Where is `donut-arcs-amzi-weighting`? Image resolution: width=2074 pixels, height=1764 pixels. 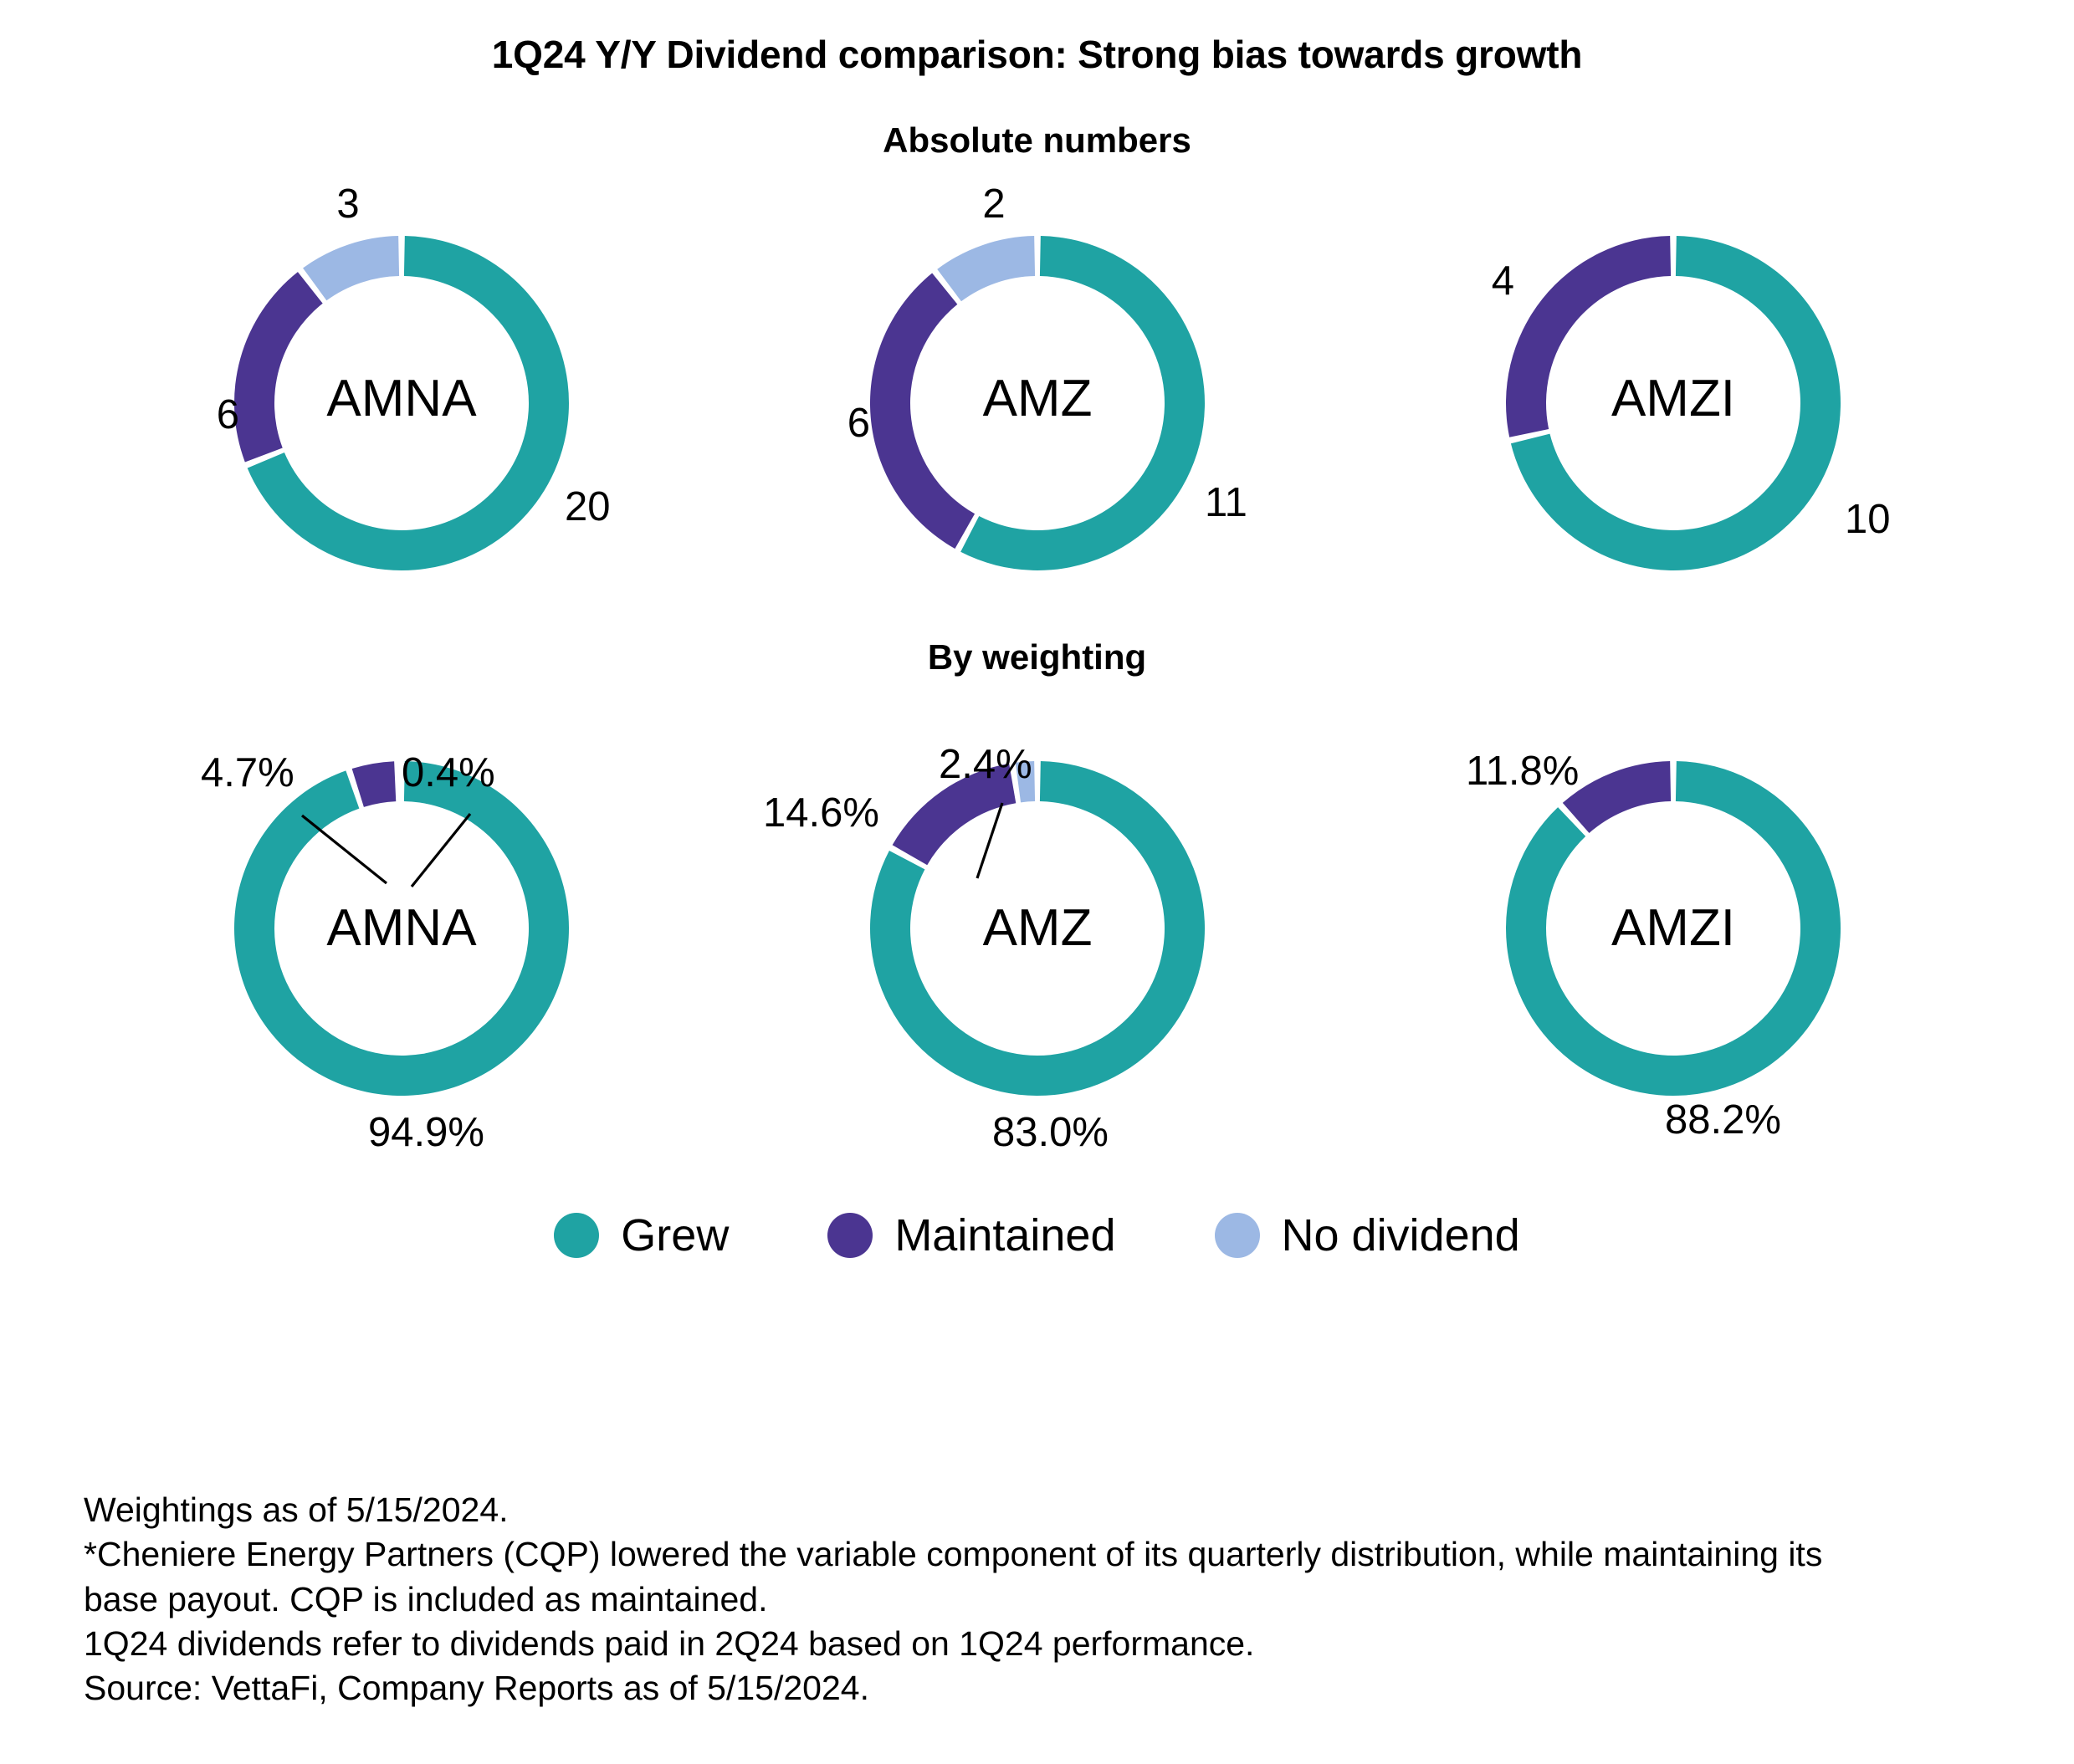 donut-arcs-amzi-weighting is located at coordinates (1673, 928).